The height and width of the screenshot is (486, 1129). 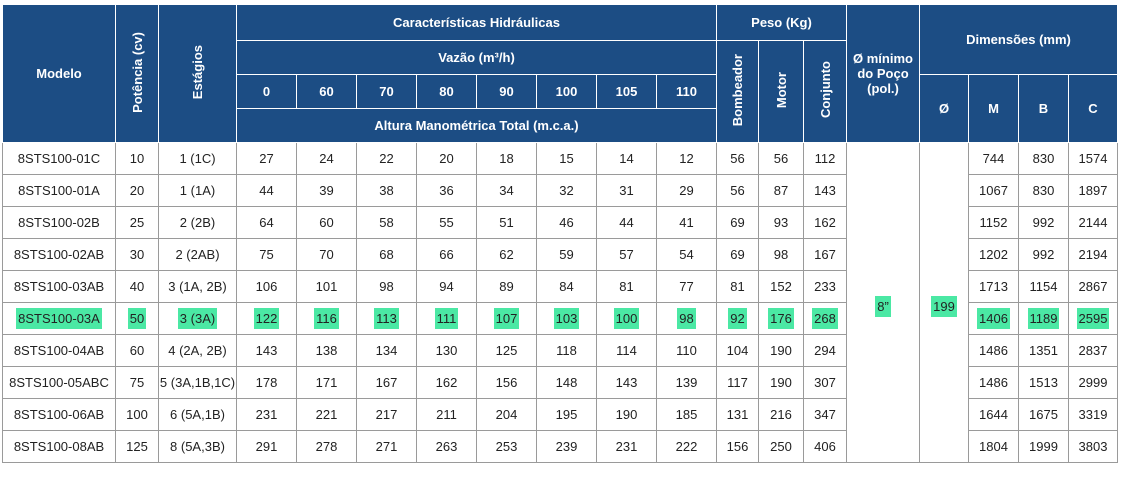 I want to click on cell-motor-value: 152, so click(x=781, y=286).